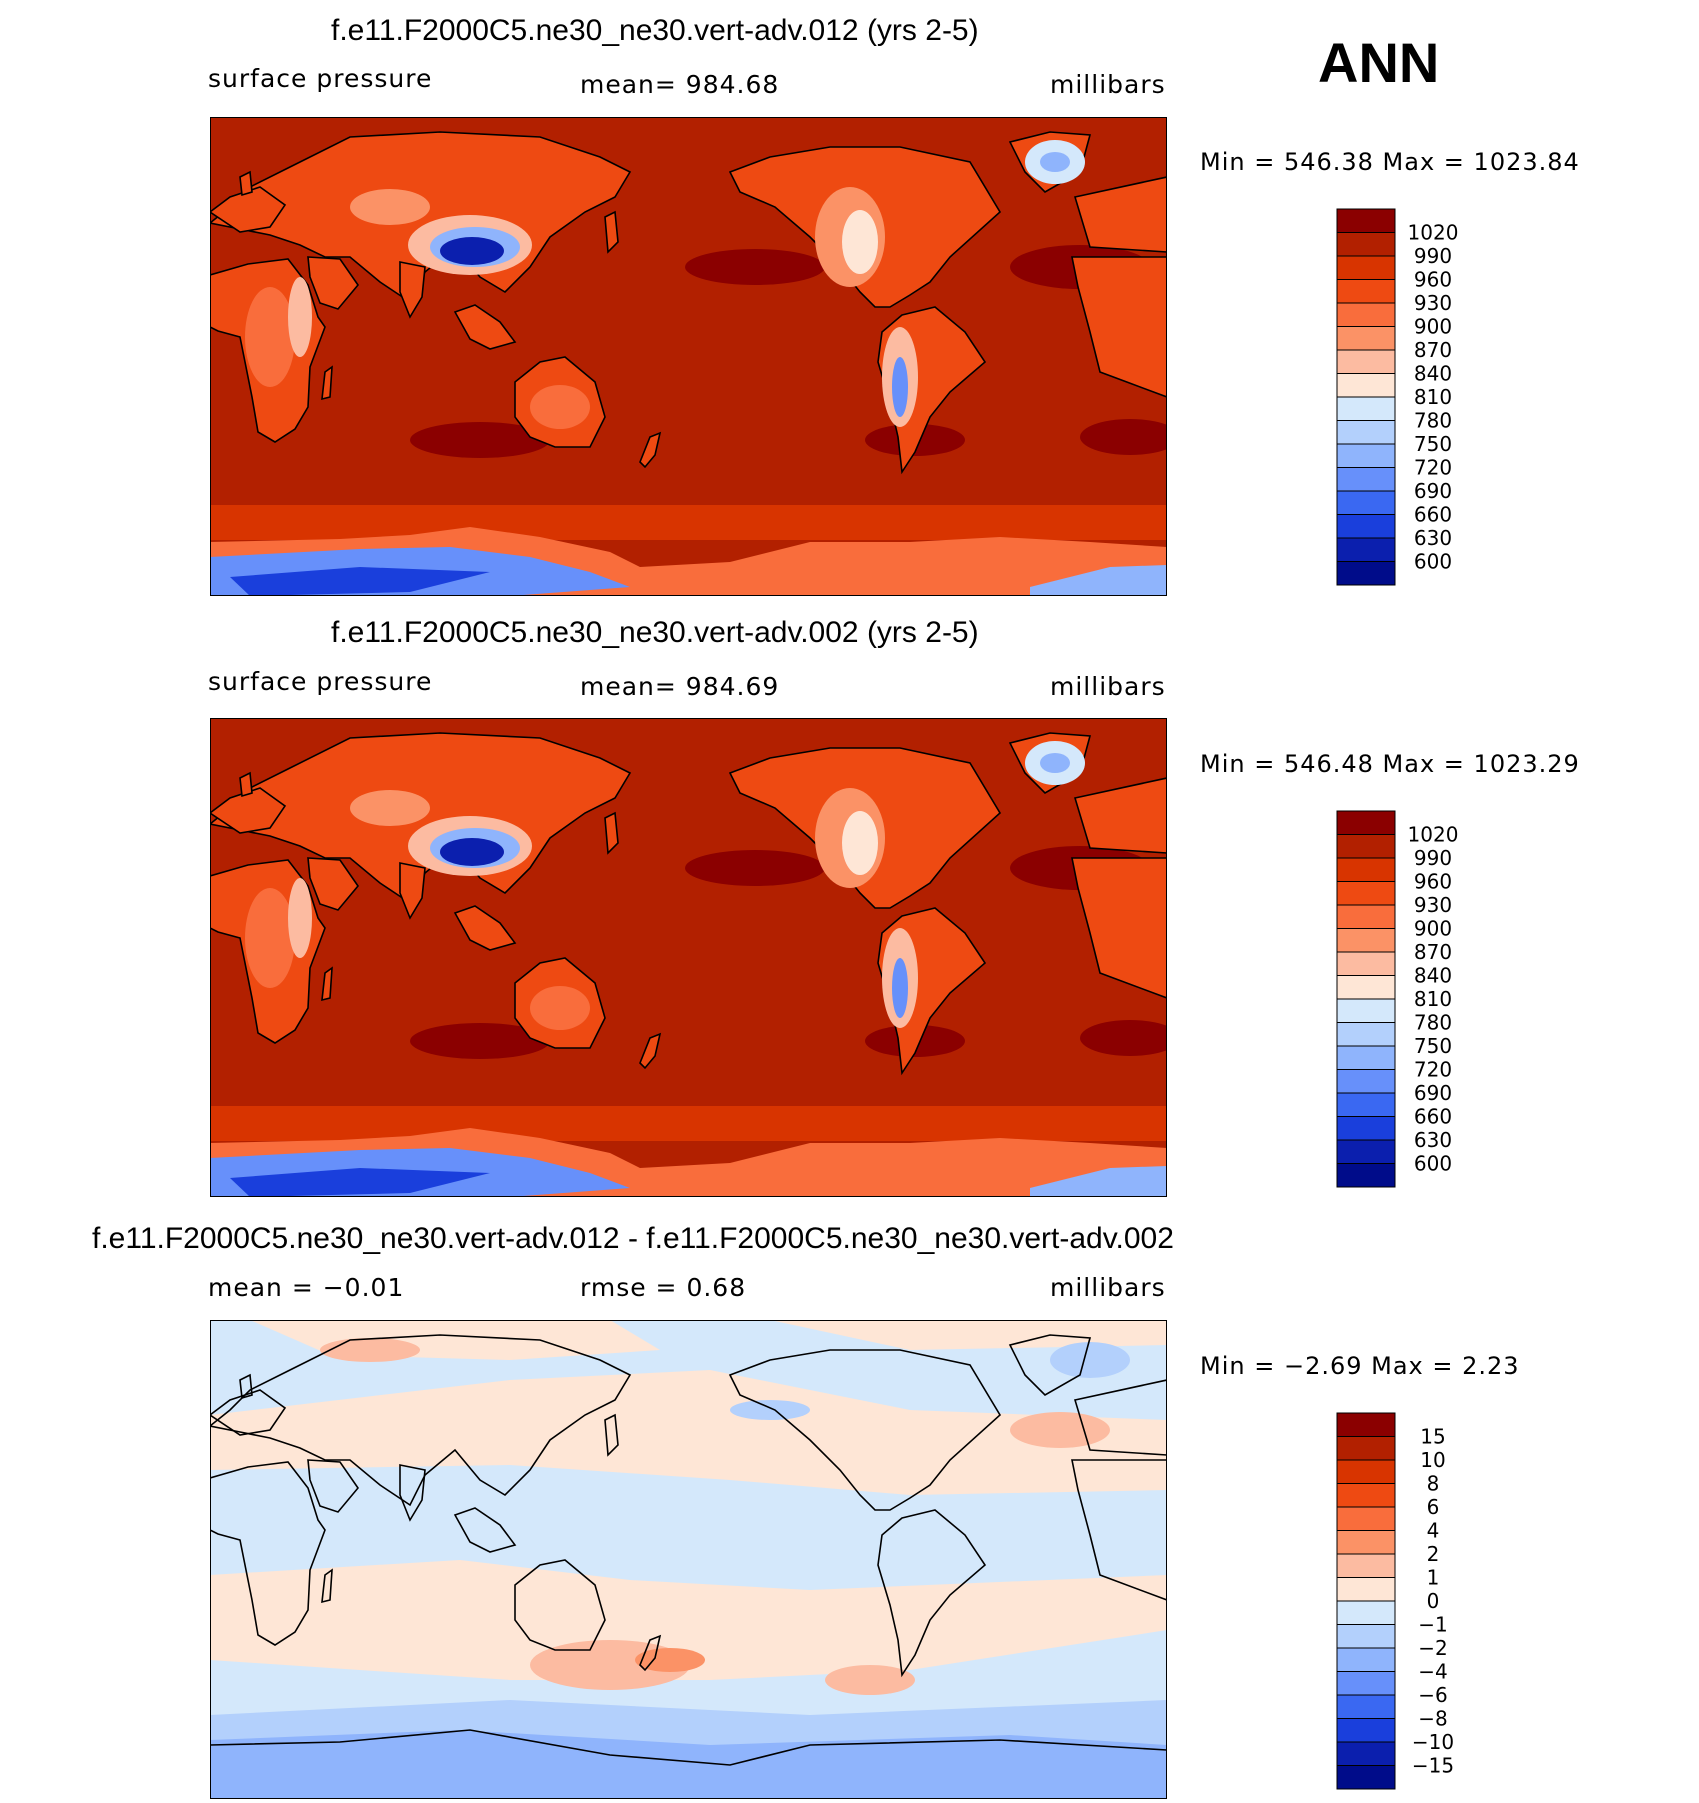 This screenshot has width=1699, height=1803. I want to click on colorbar-tick-label: 690, so click(1433, 491).